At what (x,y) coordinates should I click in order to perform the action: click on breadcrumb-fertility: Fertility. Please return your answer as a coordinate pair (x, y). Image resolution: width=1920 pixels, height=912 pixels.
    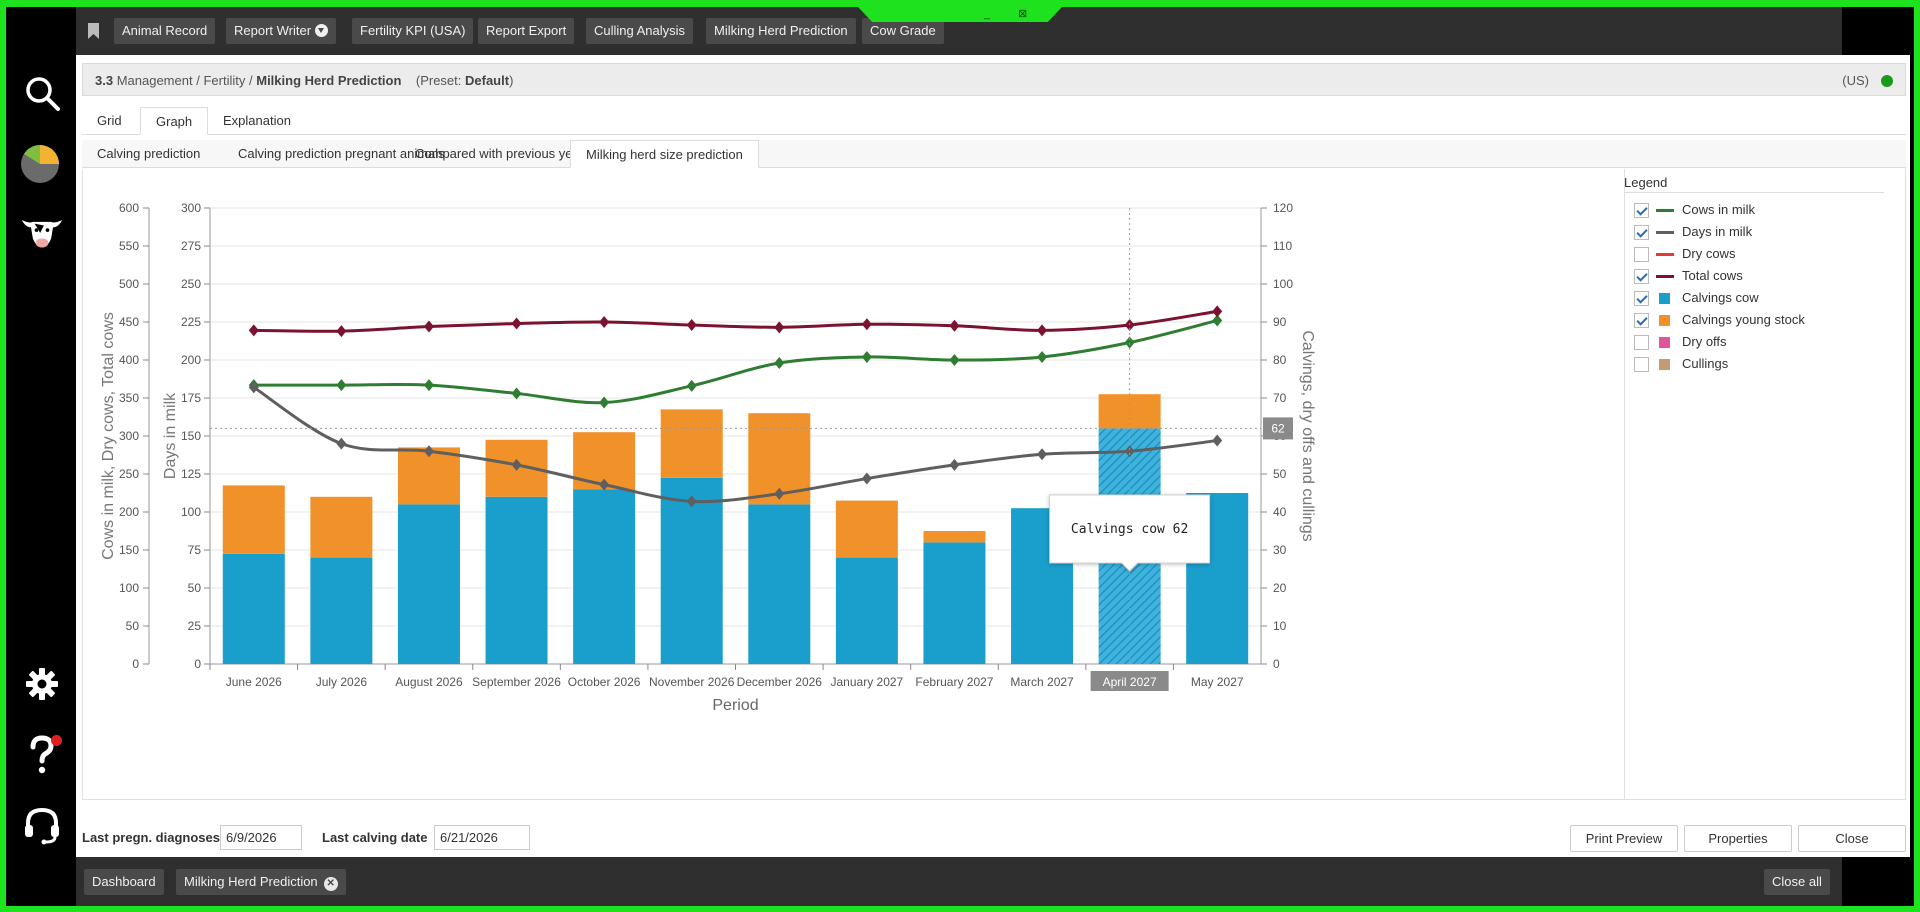
    Looking at the image, I should click on (224, 80).